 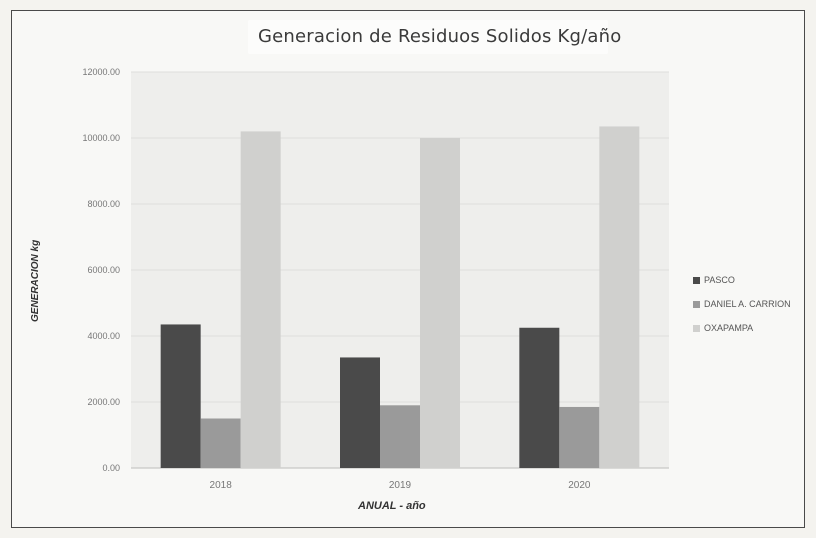 I want to click on y-tick-label: 10000.00, so click(x=101, y=138).